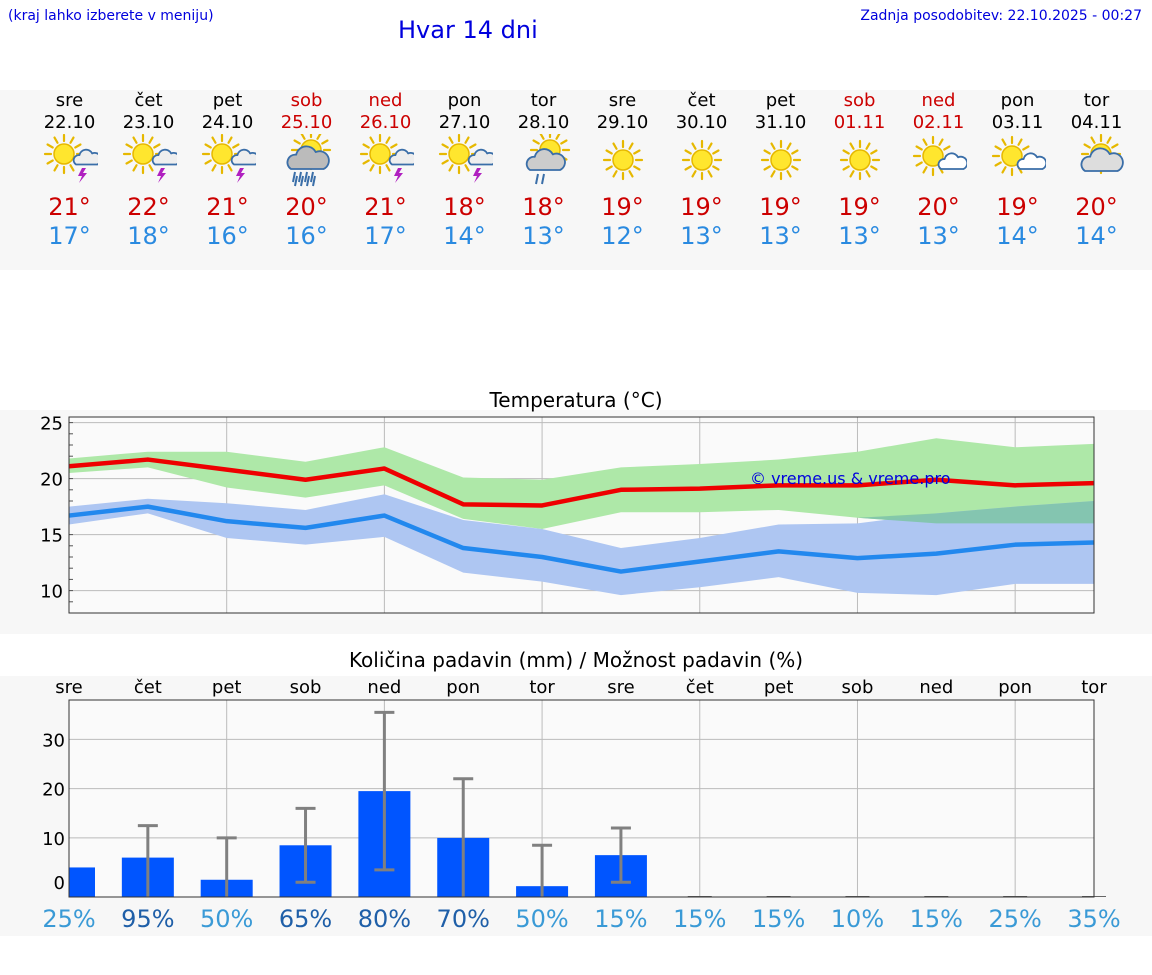 This screenshot has height=975, width=1152. Describe the element at coordinates (51, 424) in the screenshot. I see `y-tick-label: 25` at that location.